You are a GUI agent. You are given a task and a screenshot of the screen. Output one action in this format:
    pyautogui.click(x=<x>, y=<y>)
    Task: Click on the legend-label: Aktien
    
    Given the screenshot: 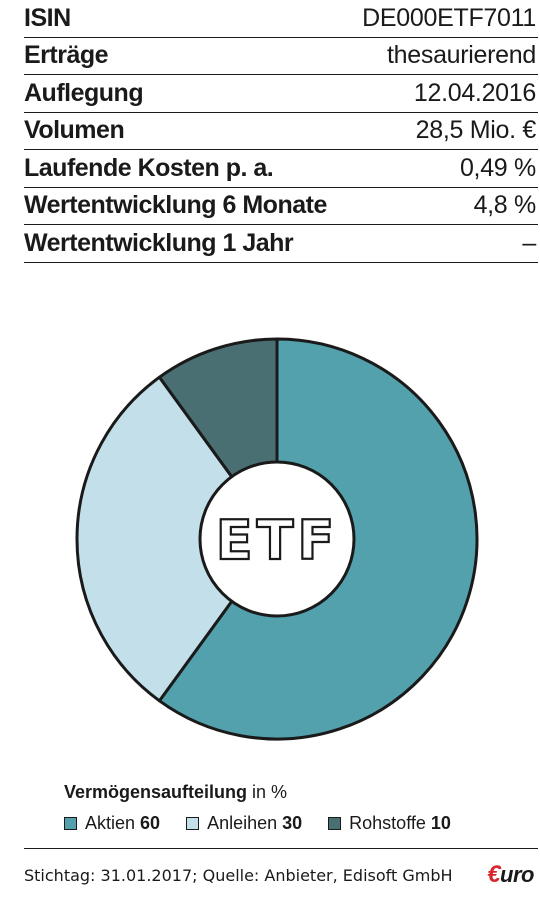 What is the action you would take?
    pyautogui.click(x=110, y=823)
    